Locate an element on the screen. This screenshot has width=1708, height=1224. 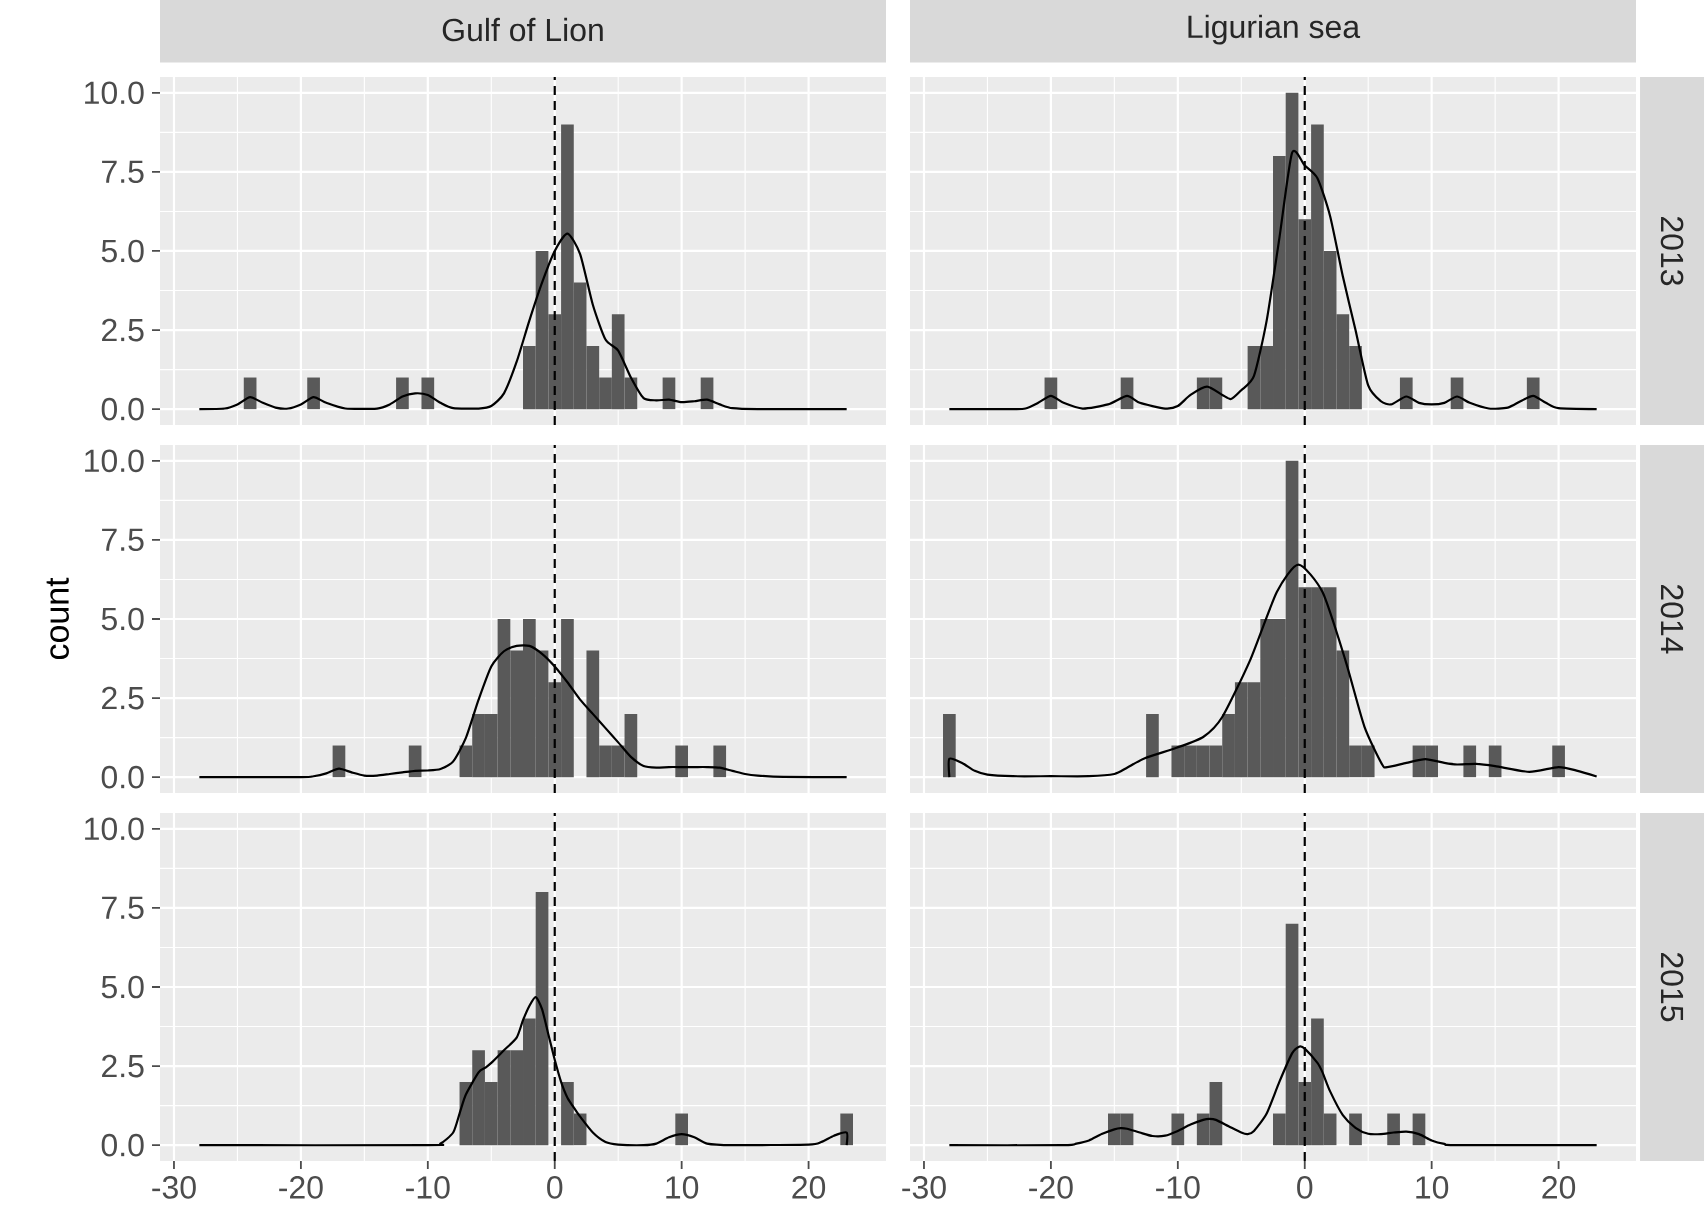
chart-title: Ligurian sea is located at coordinates (1274, 29).